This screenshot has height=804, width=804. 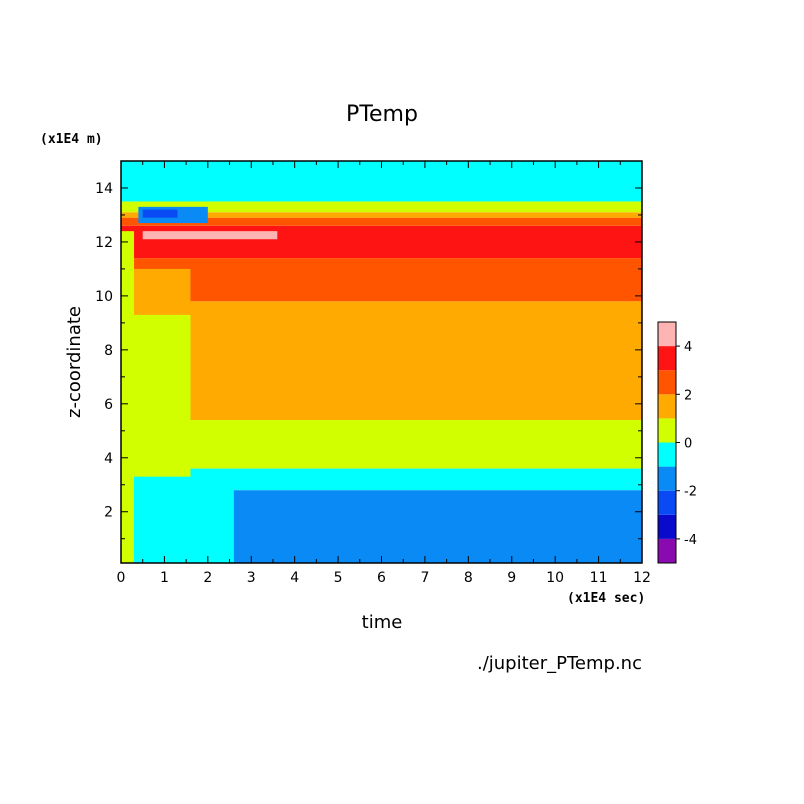 What do you see at coordinates (108, 459) in the screenshot?
I see `y-tick-label: 4` at bounding box center [108, 459].